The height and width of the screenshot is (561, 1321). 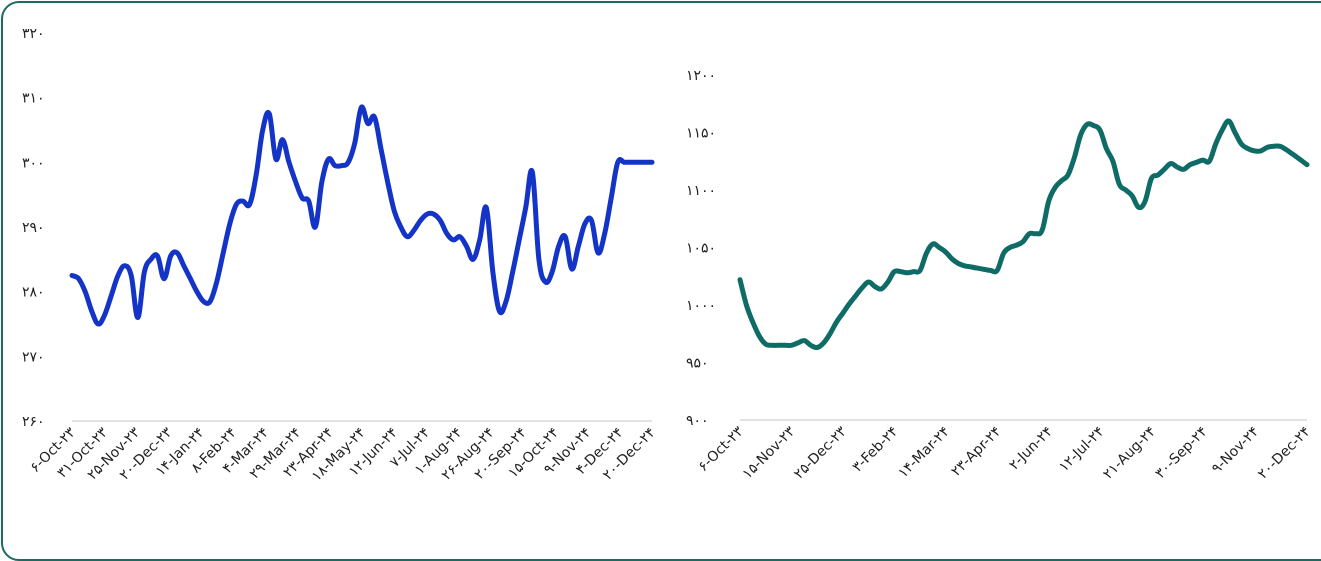 I want to click on x-tick-label: ۱۵-Nov-۲۳, so click(x=769, y=452).